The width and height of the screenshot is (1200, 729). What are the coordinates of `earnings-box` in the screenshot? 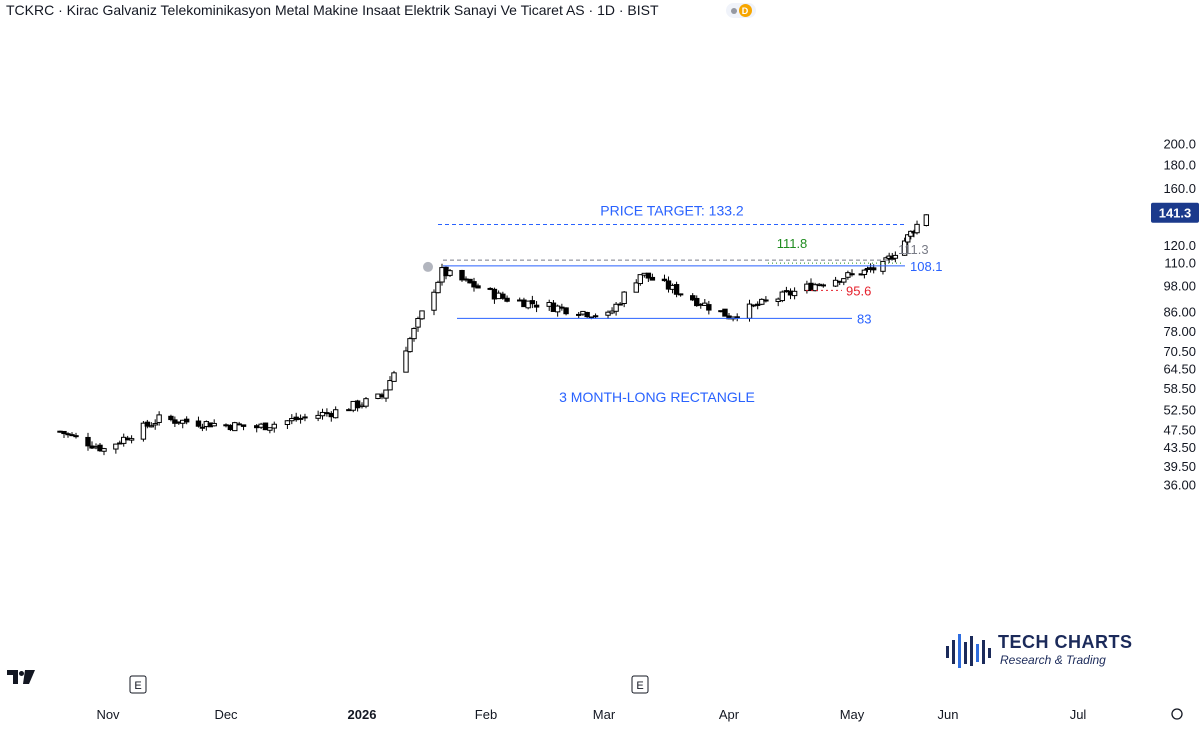 It's located at (640, 684).